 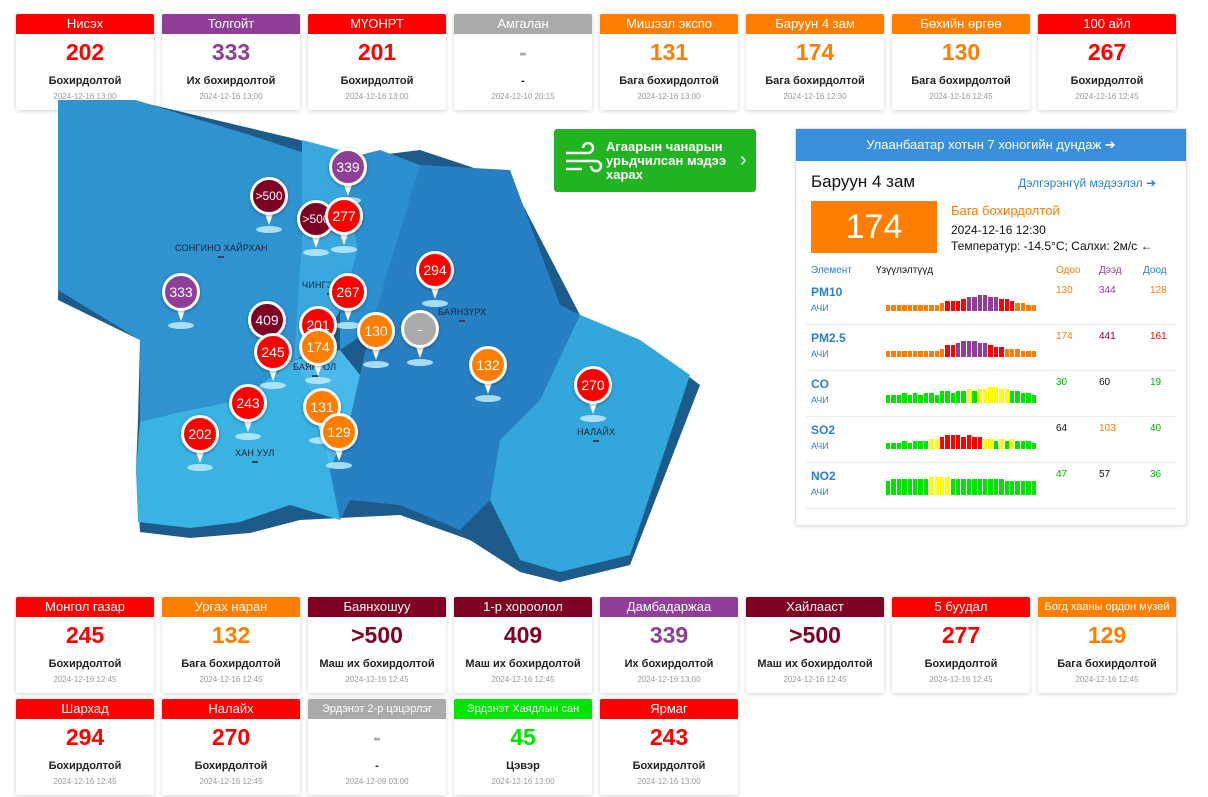 What do you see at coordinates (820, 354) in the screenshot?
I see `pollutant-sub: АЧИ` at bounding box center [820, 354].